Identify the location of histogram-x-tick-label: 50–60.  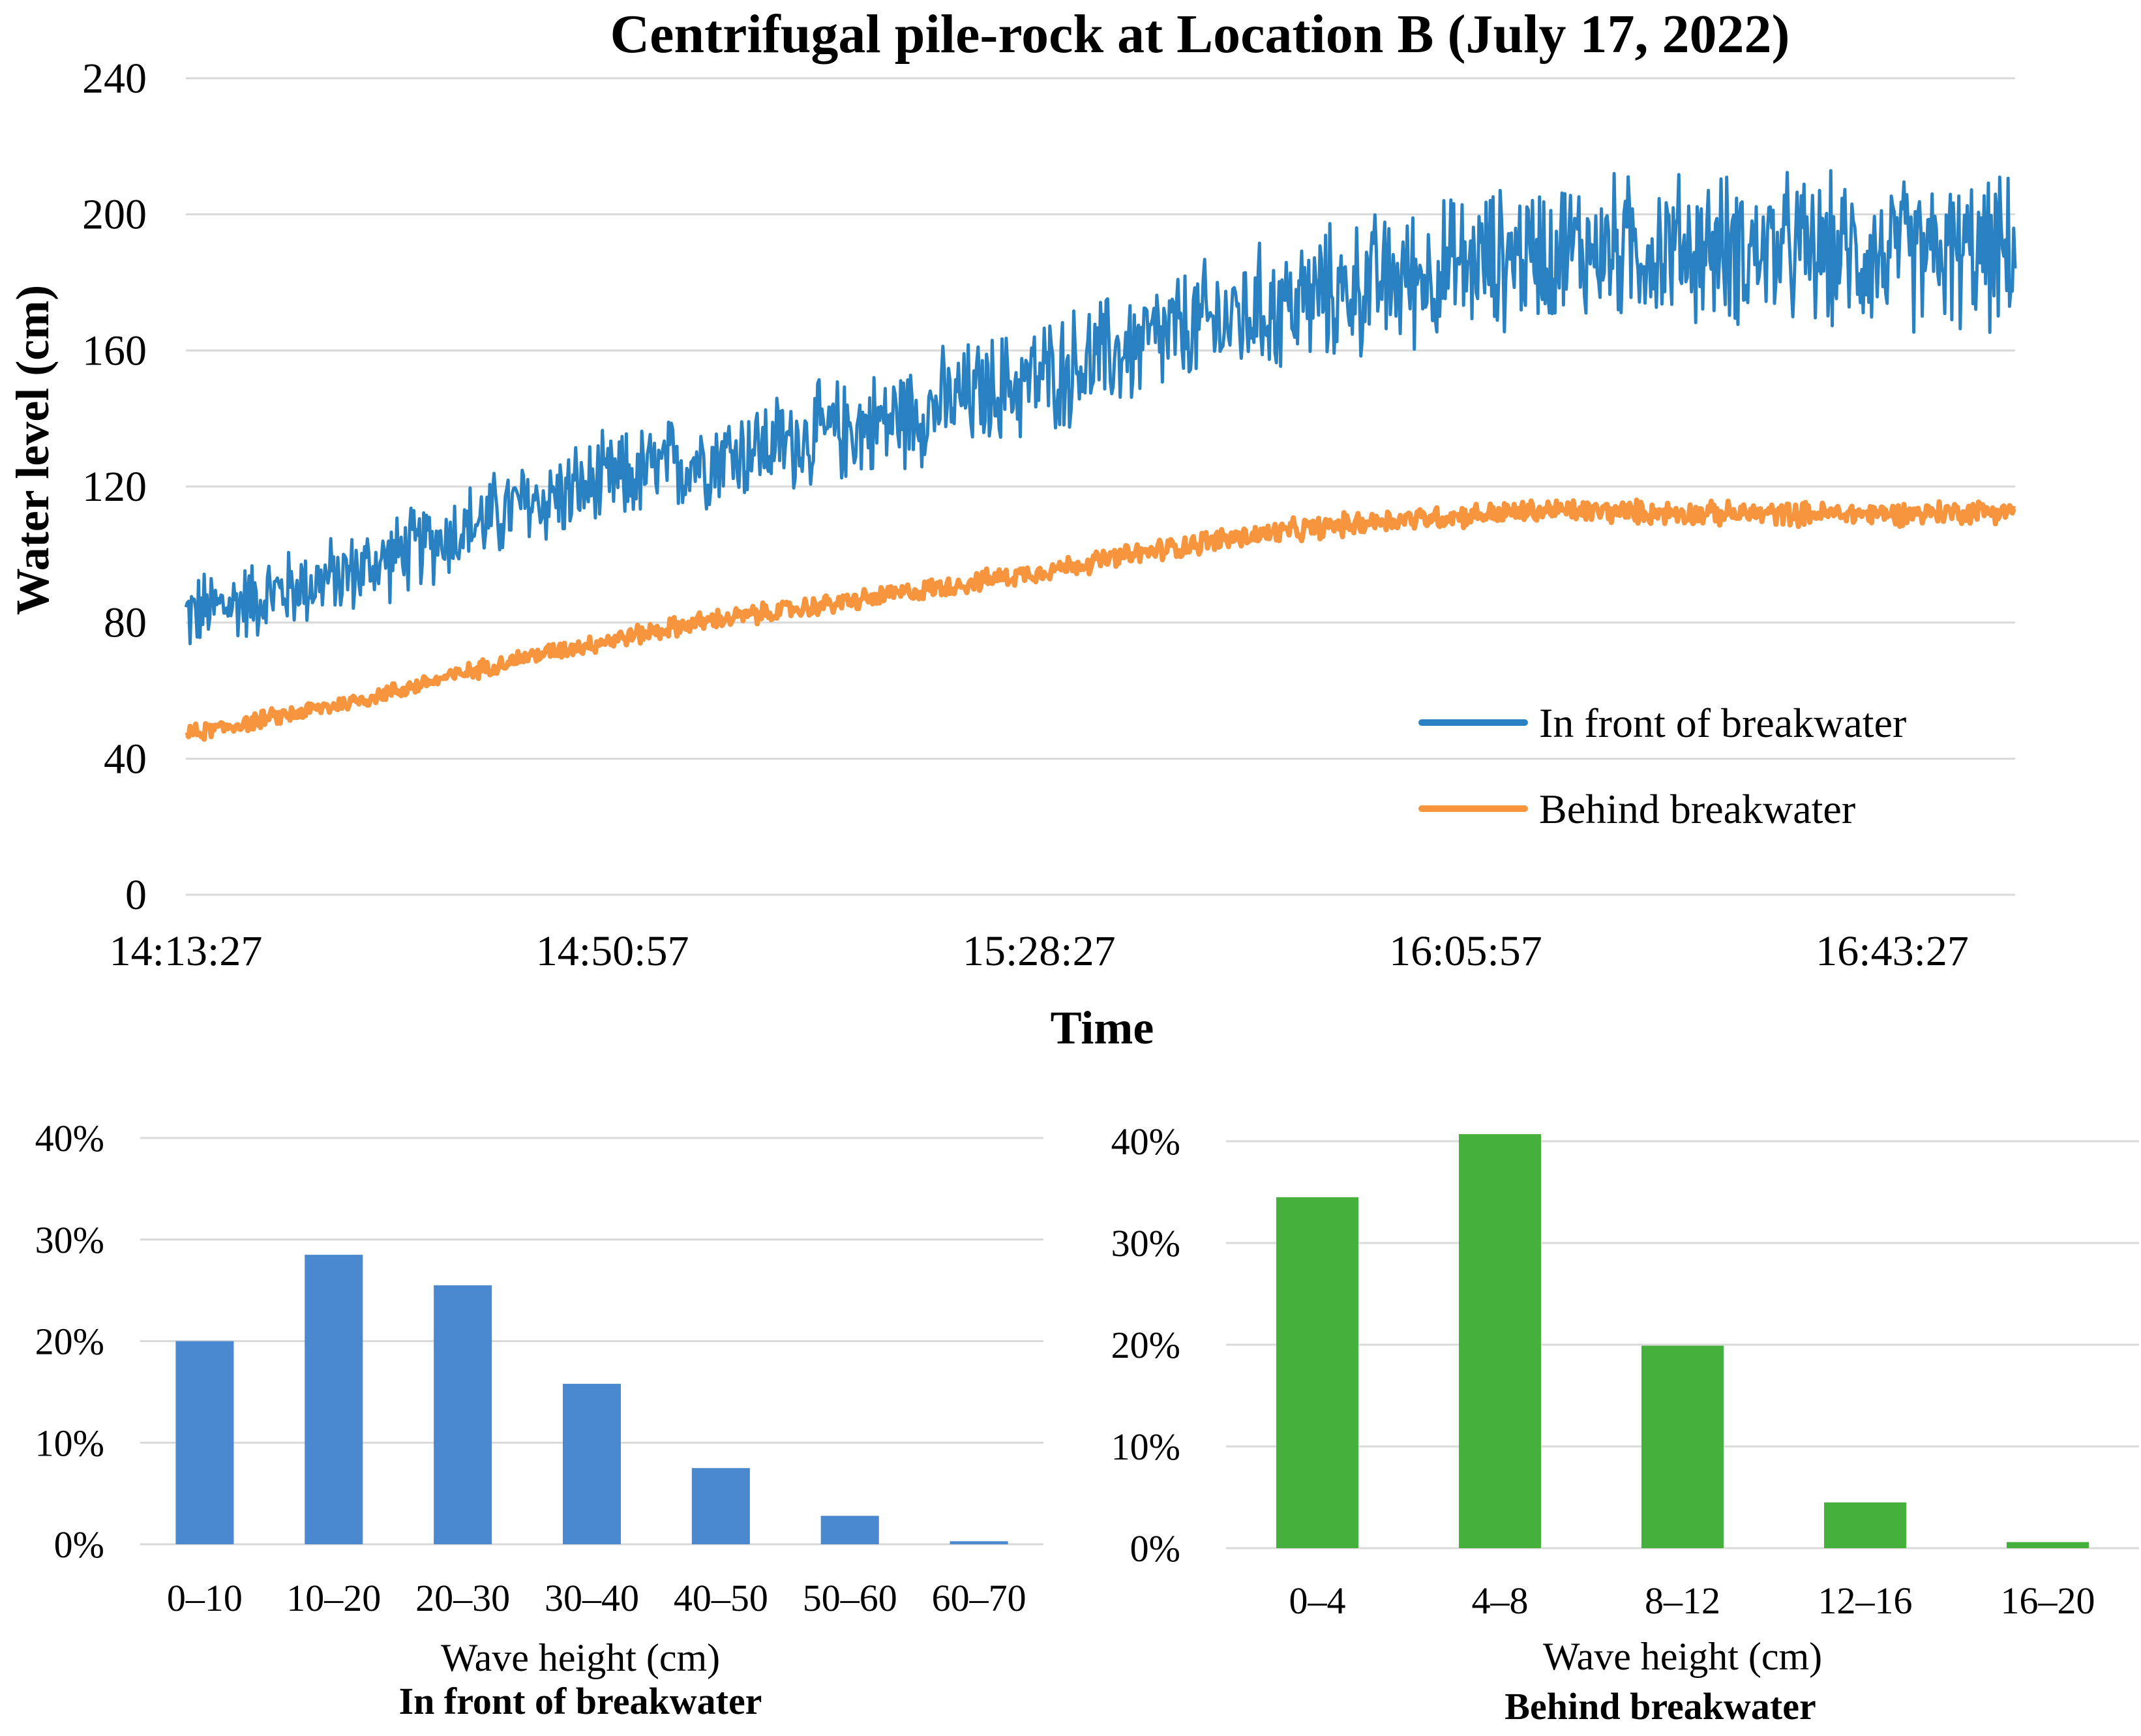
(850, 1598).